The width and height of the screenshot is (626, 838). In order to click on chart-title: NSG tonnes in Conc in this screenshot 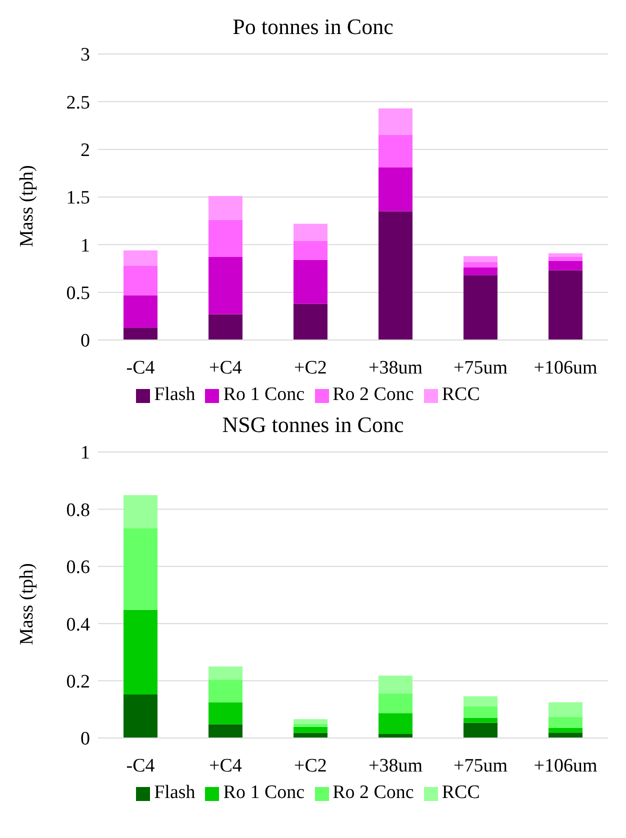, I will do `click(313, 425)`.